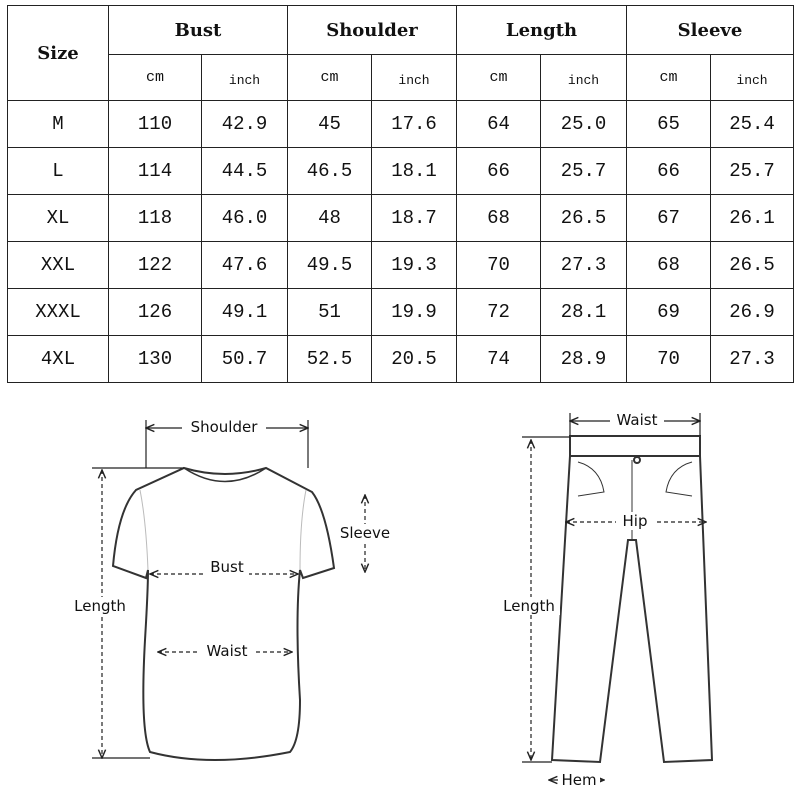  I want to click on table-row: L 114 44.5 46.5 18.1 66 25.7 66 25.7, so click(400, 171).